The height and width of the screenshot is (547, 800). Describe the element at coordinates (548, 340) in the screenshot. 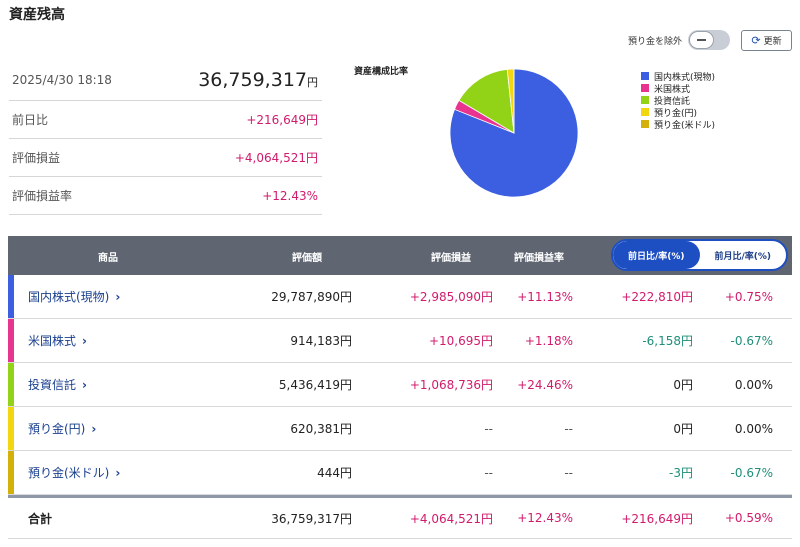

I see `unrealized-gain-rate: +1.18%` at that location.